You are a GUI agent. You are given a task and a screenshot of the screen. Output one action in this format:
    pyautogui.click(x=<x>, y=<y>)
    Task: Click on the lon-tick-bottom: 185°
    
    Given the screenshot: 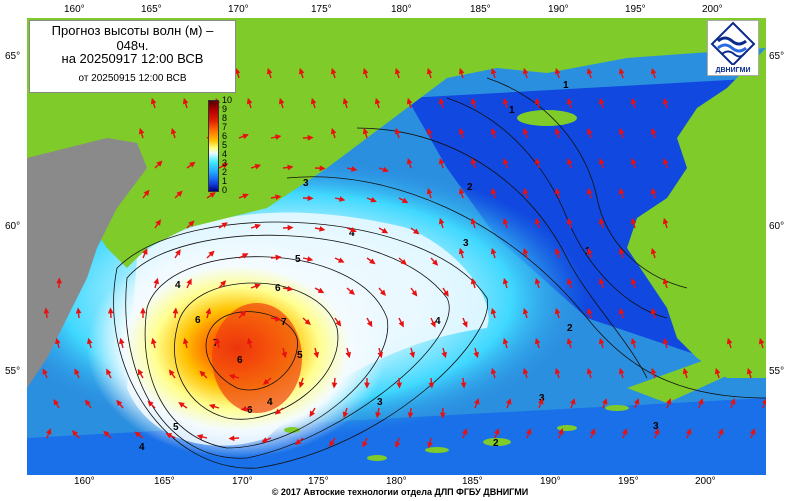 What is the action you would take?
    pyautogui.click(x=472, y=481)
    